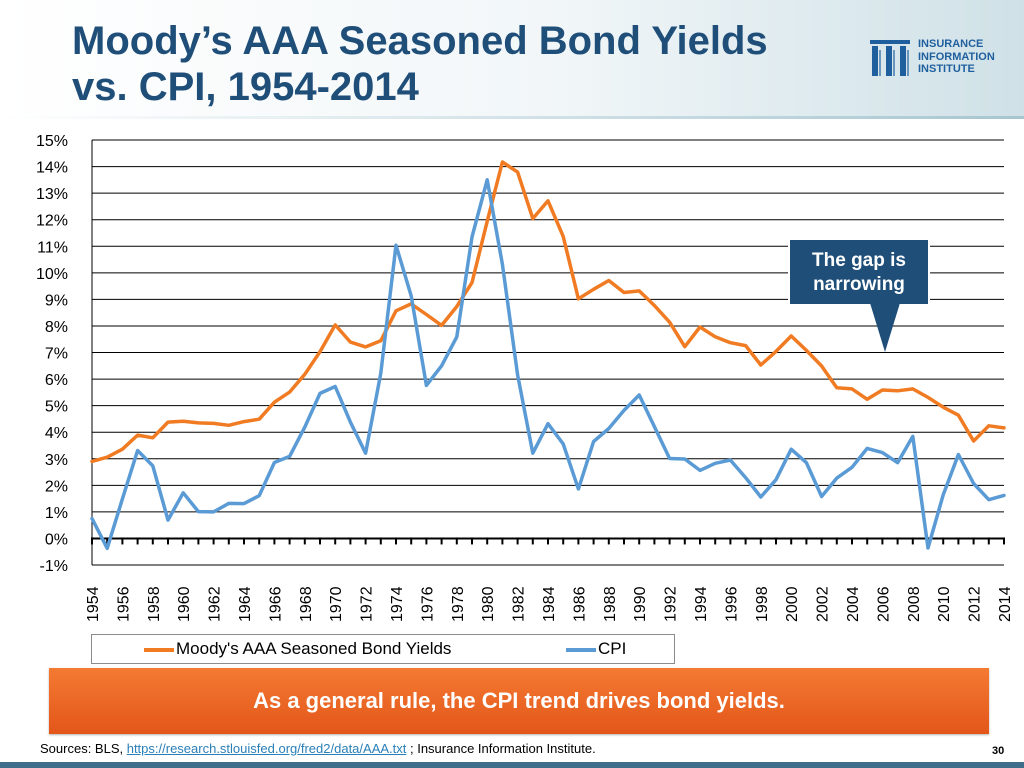 The height and width of the screenshot is (768, 1024). What do you see at coordinates (215, 604) in the screenshot?
I see `x-tick-label: 1962` at bounding box center [215, 604].